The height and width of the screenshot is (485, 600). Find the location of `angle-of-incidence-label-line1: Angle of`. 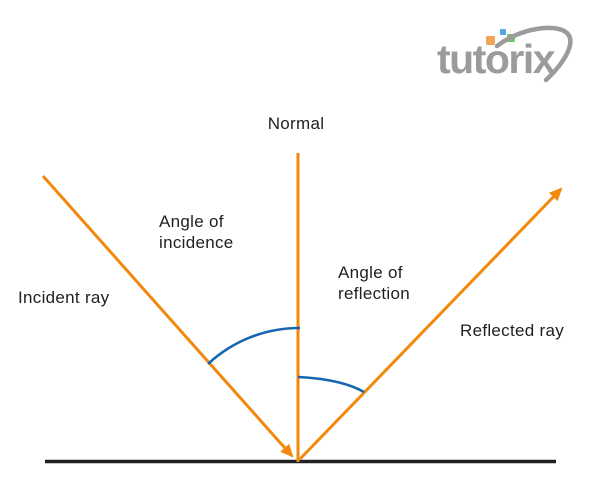

angle-of-incidence-label-line1: Angle of is located at coordinates (191, 221).